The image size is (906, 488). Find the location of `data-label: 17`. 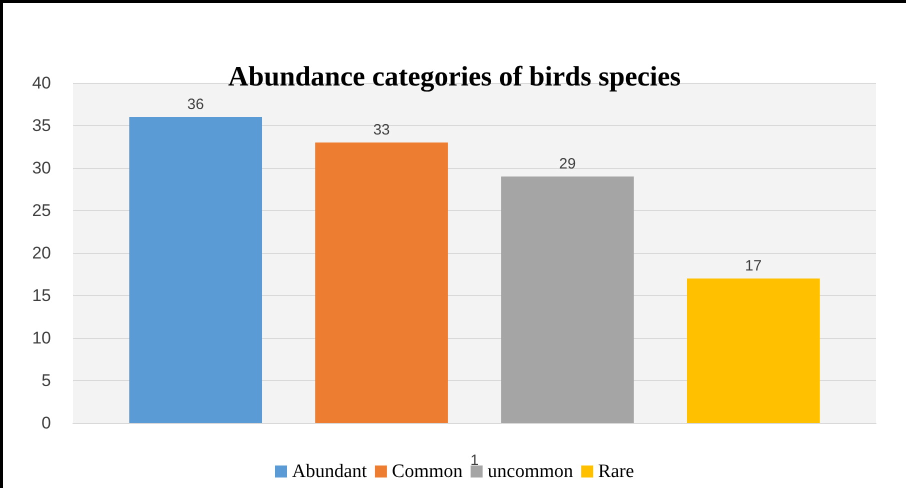

data-label: 17 is located at coordinates (753, 266).